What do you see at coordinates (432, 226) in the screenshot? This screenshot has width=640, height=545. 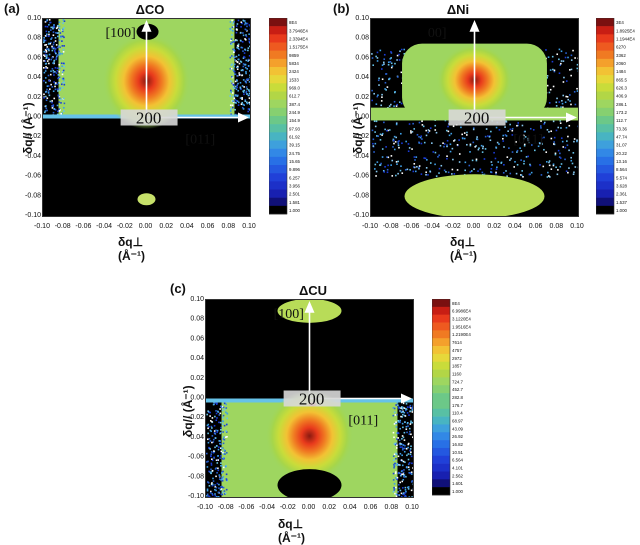 I see `x-tick-label: -0.04` at bounding box center [432, 226].